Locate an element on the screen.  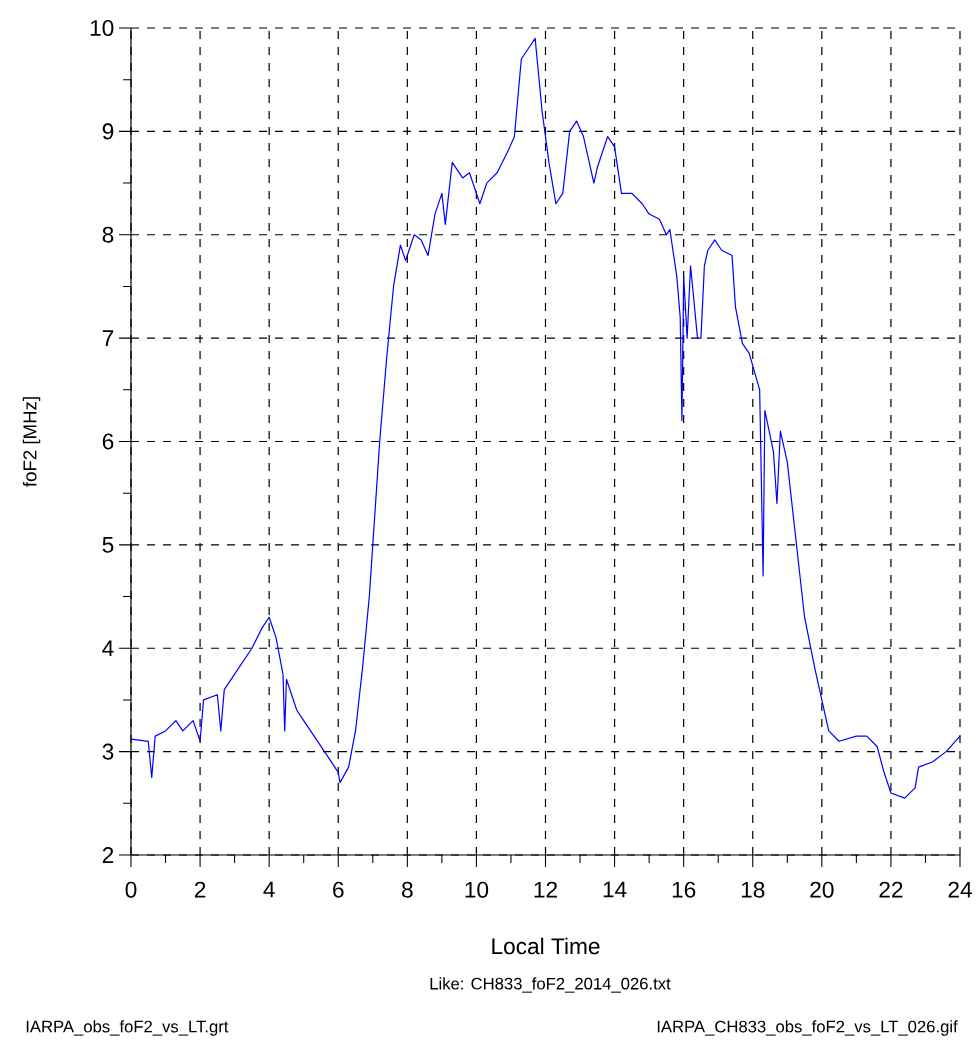
y-tick-label: 5 is located at coordinates (108, 544).